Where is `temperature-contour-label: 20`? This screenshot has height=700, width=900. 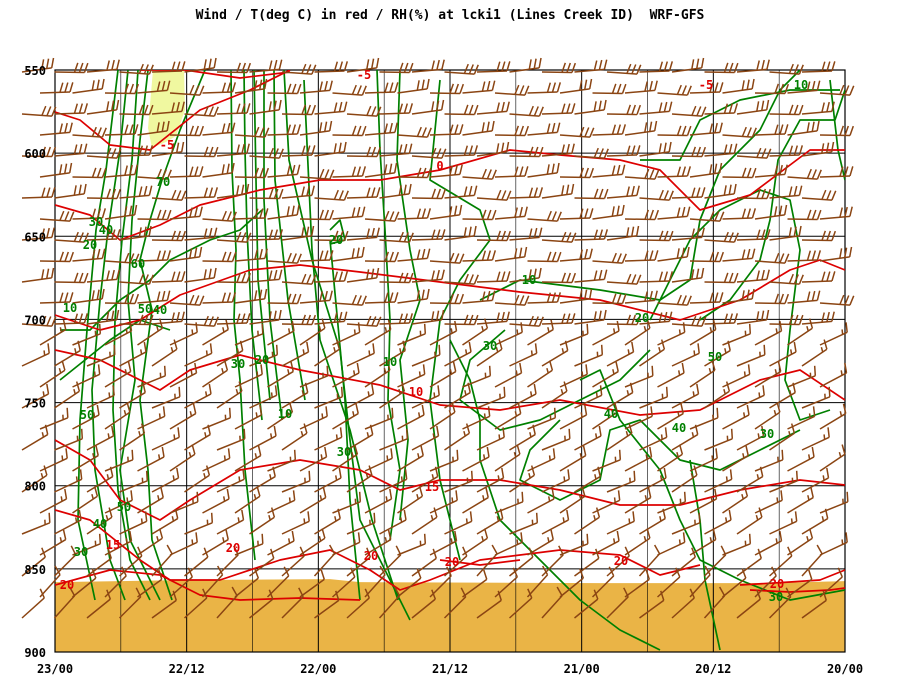 temperature-contour-label: 20 is located at coordinates (371, 556).